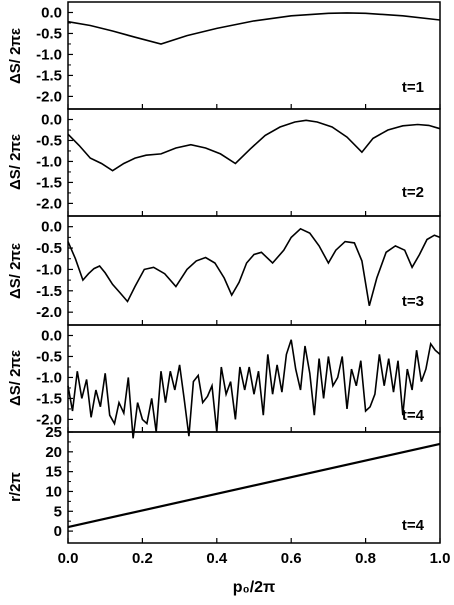 This screenshot has width=454, height=605. I want to click on x-tick-label: 1.0, so click(440, 558).